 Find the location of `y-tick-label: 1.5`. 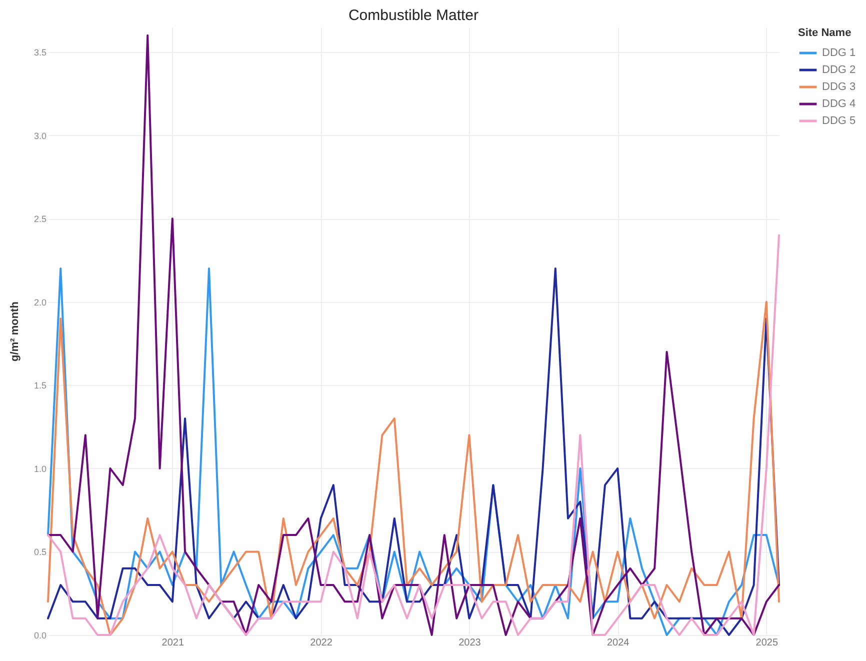

y-tick-label: 1.5 is located at coordinates (40, 385).